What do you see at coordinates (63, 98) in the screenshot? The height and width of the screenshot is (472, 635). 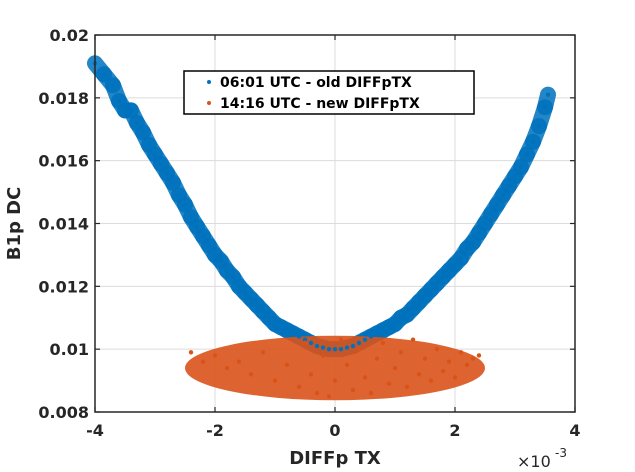 I see `y-tick-label: 0.018` at bounding box center [63, 98].